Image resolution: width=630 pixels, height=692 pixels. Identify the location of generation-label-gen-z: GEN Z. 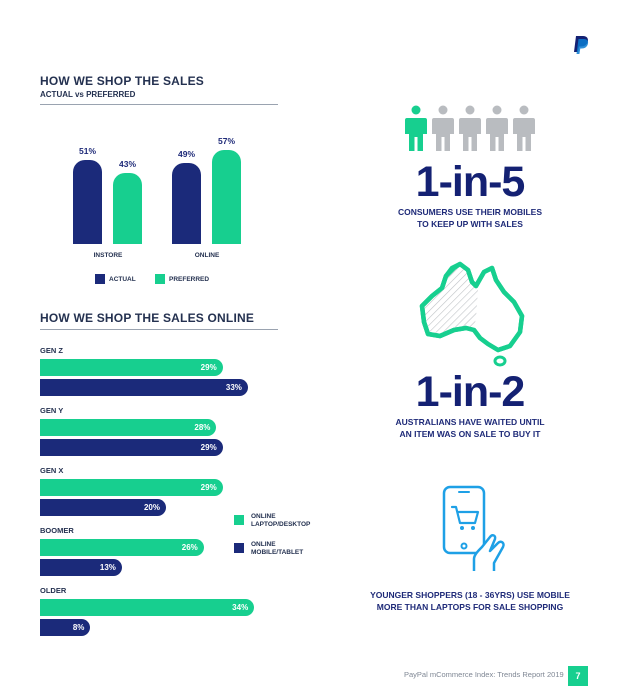
(51, 350).